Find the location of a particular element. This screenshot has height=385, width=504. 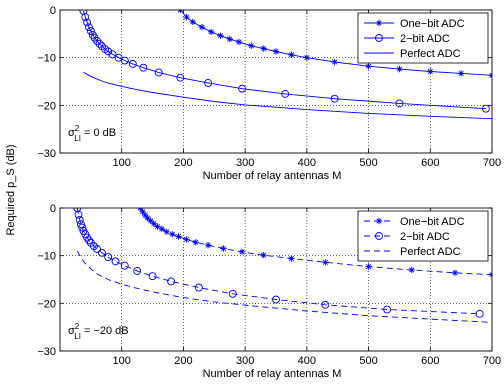

legend-entry: 2−bit ADC is located at coordinates (425, 39).